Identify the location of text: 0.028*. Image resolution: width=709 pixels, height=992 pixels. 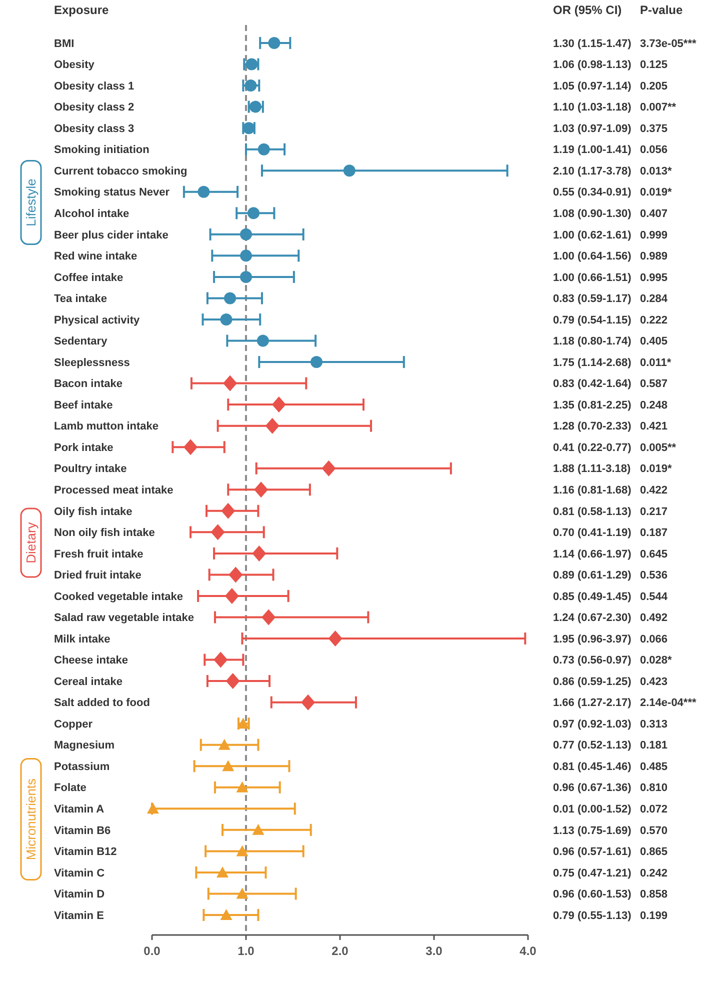
(656, 660).